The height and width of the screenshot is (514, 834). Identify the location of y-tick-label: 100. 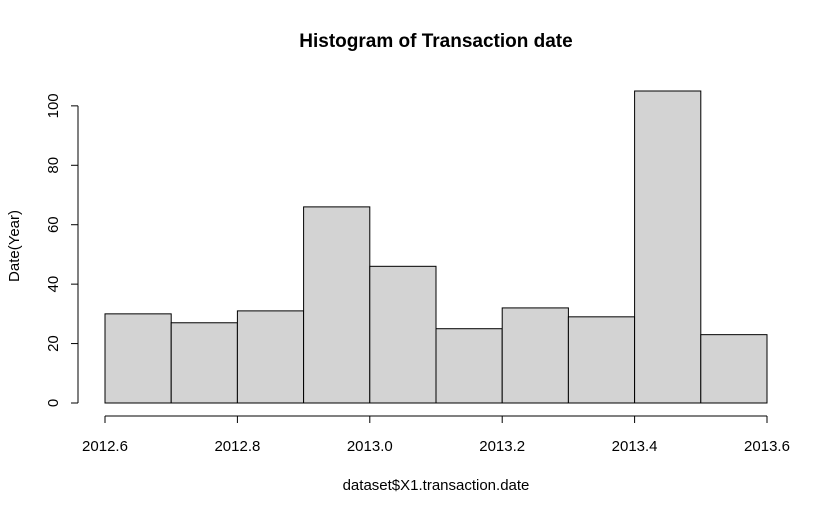
(53, 105).